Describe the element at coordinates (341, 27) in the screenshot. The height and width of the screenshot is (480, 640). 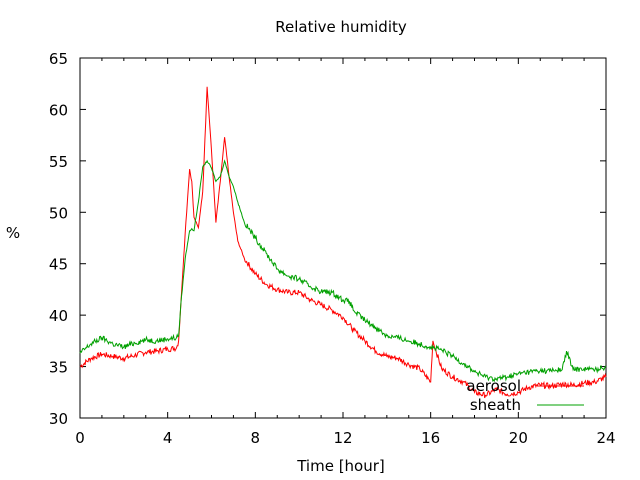
I see `chart-title: Relative humidity` at that location.